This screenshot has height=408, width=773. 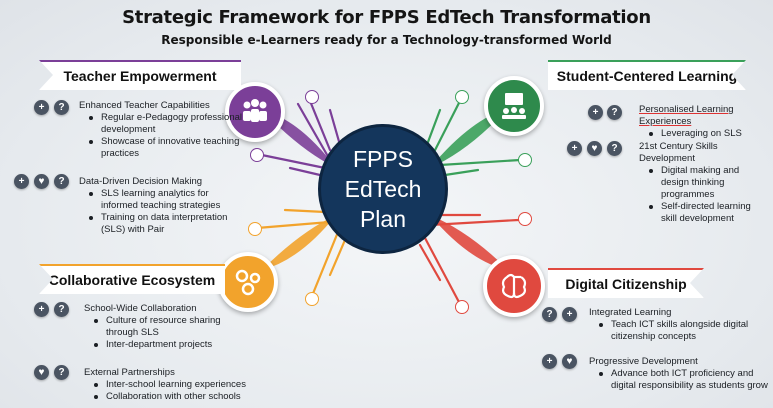 I want to click on section-heading: Progressive Development, so click(x=643, y=361).